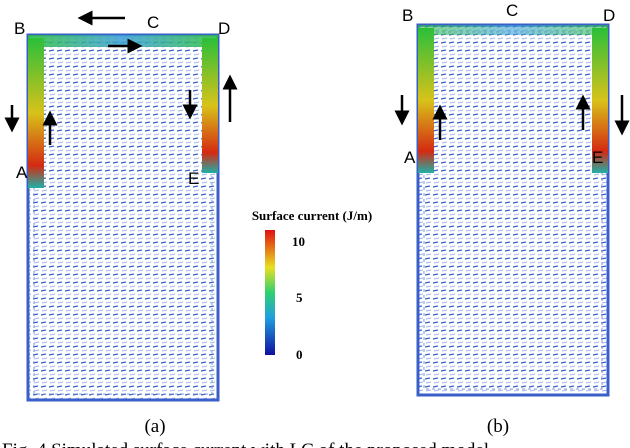 This screenshot has height=448, width=630. Describe the element at coordinates (299, 354) in the screenshot. I see `colorbar-tick: 0` at that location.